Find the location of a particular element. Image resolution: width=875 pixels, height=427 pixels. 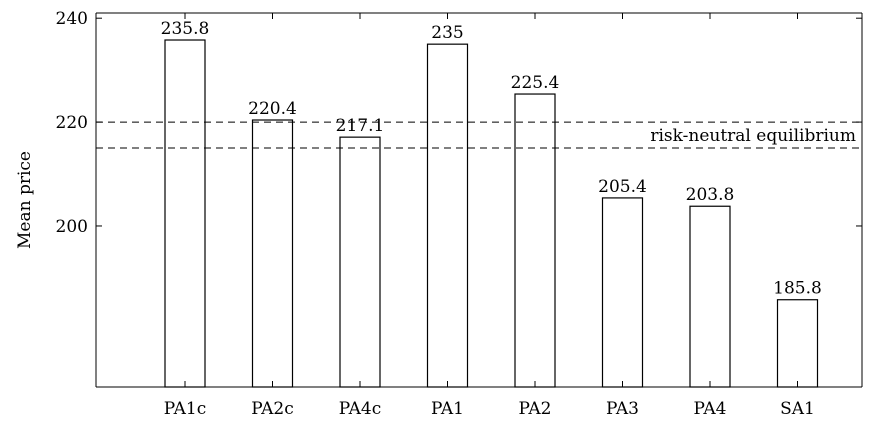

x-tick-label-pa1: PA1 is located at coordinates (447, 409).